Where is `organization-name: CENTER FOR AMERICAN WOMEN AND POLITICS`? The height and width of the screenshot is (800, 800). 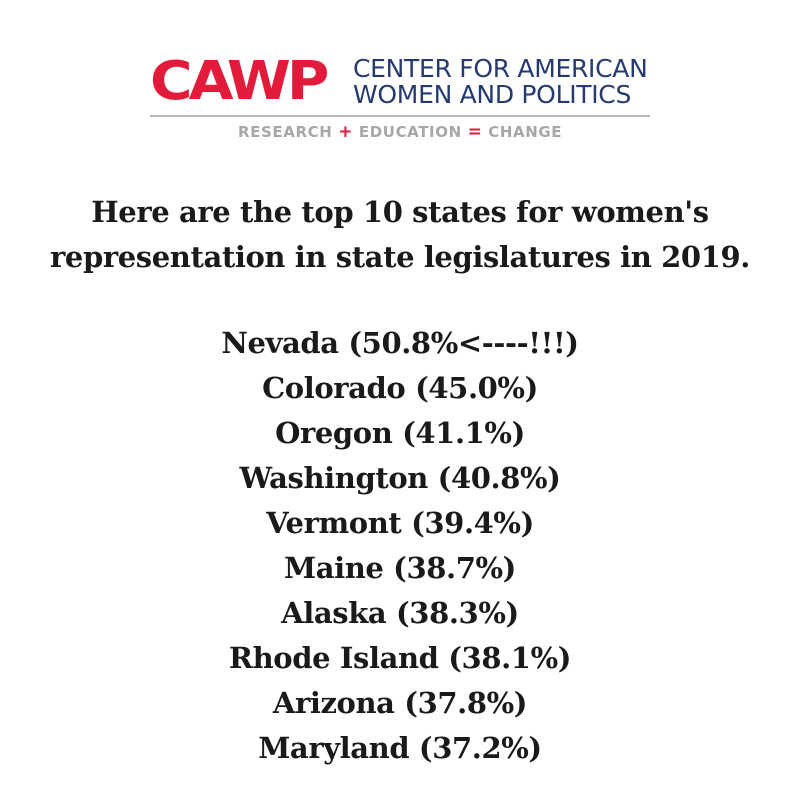
organization-name: CENTER FOR AMERICAN WOMEN AND POLITICS is located at coordinates (500, 81).